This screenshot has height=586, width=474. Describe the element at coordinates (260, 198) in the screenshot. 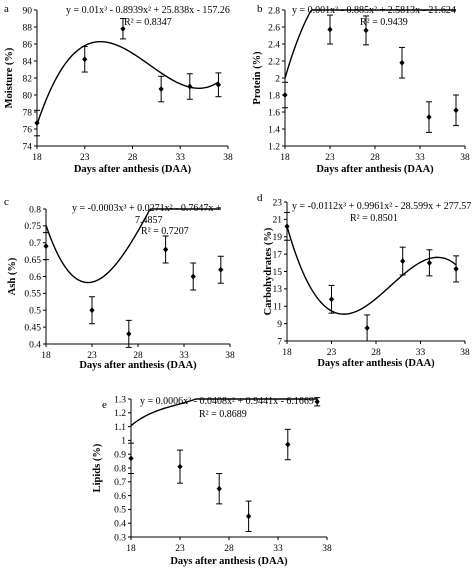

I see `panel-letter: d` at that location.